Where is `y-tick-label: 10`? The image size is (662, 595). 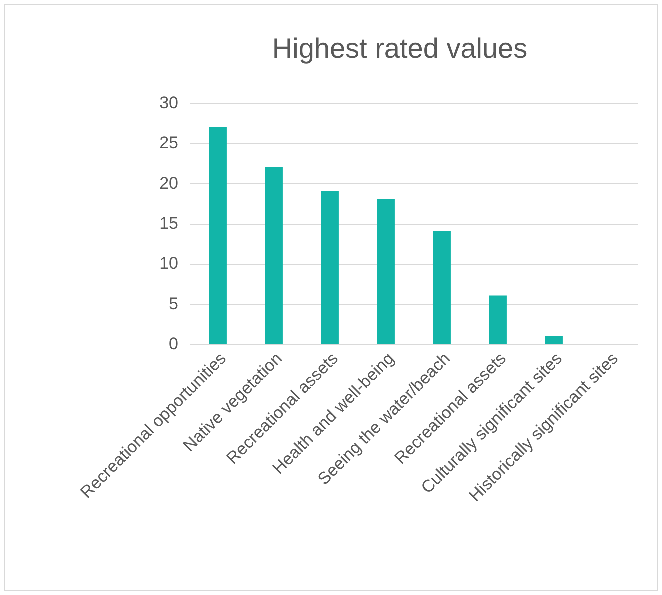
y-tick-label: 10 is located at coordinates (169, 264).